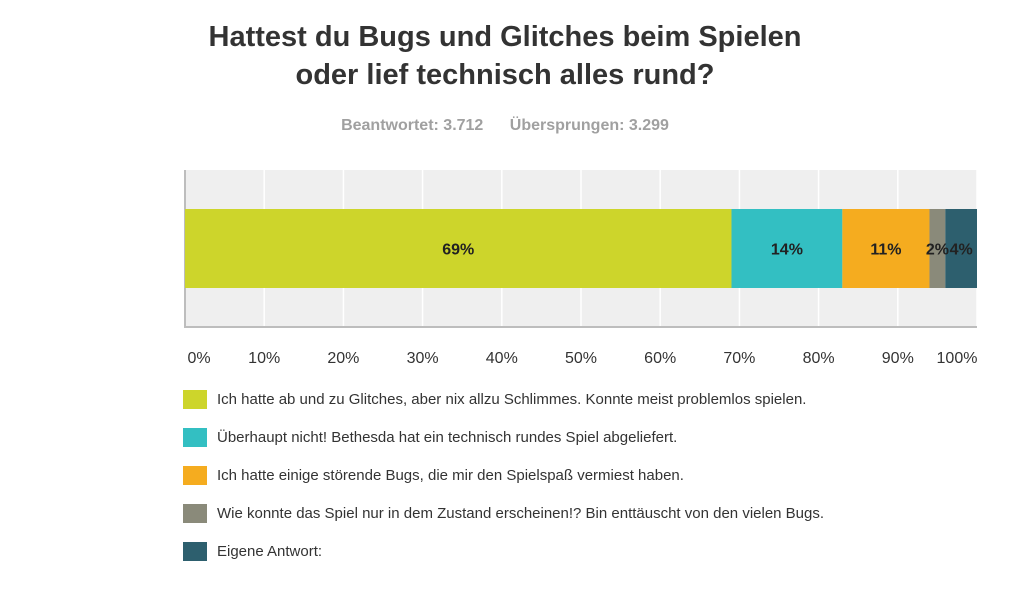 The width and height of the screenshot is (1020, 612). I want to click on x-tick-label: 30%, so click(423, 358).